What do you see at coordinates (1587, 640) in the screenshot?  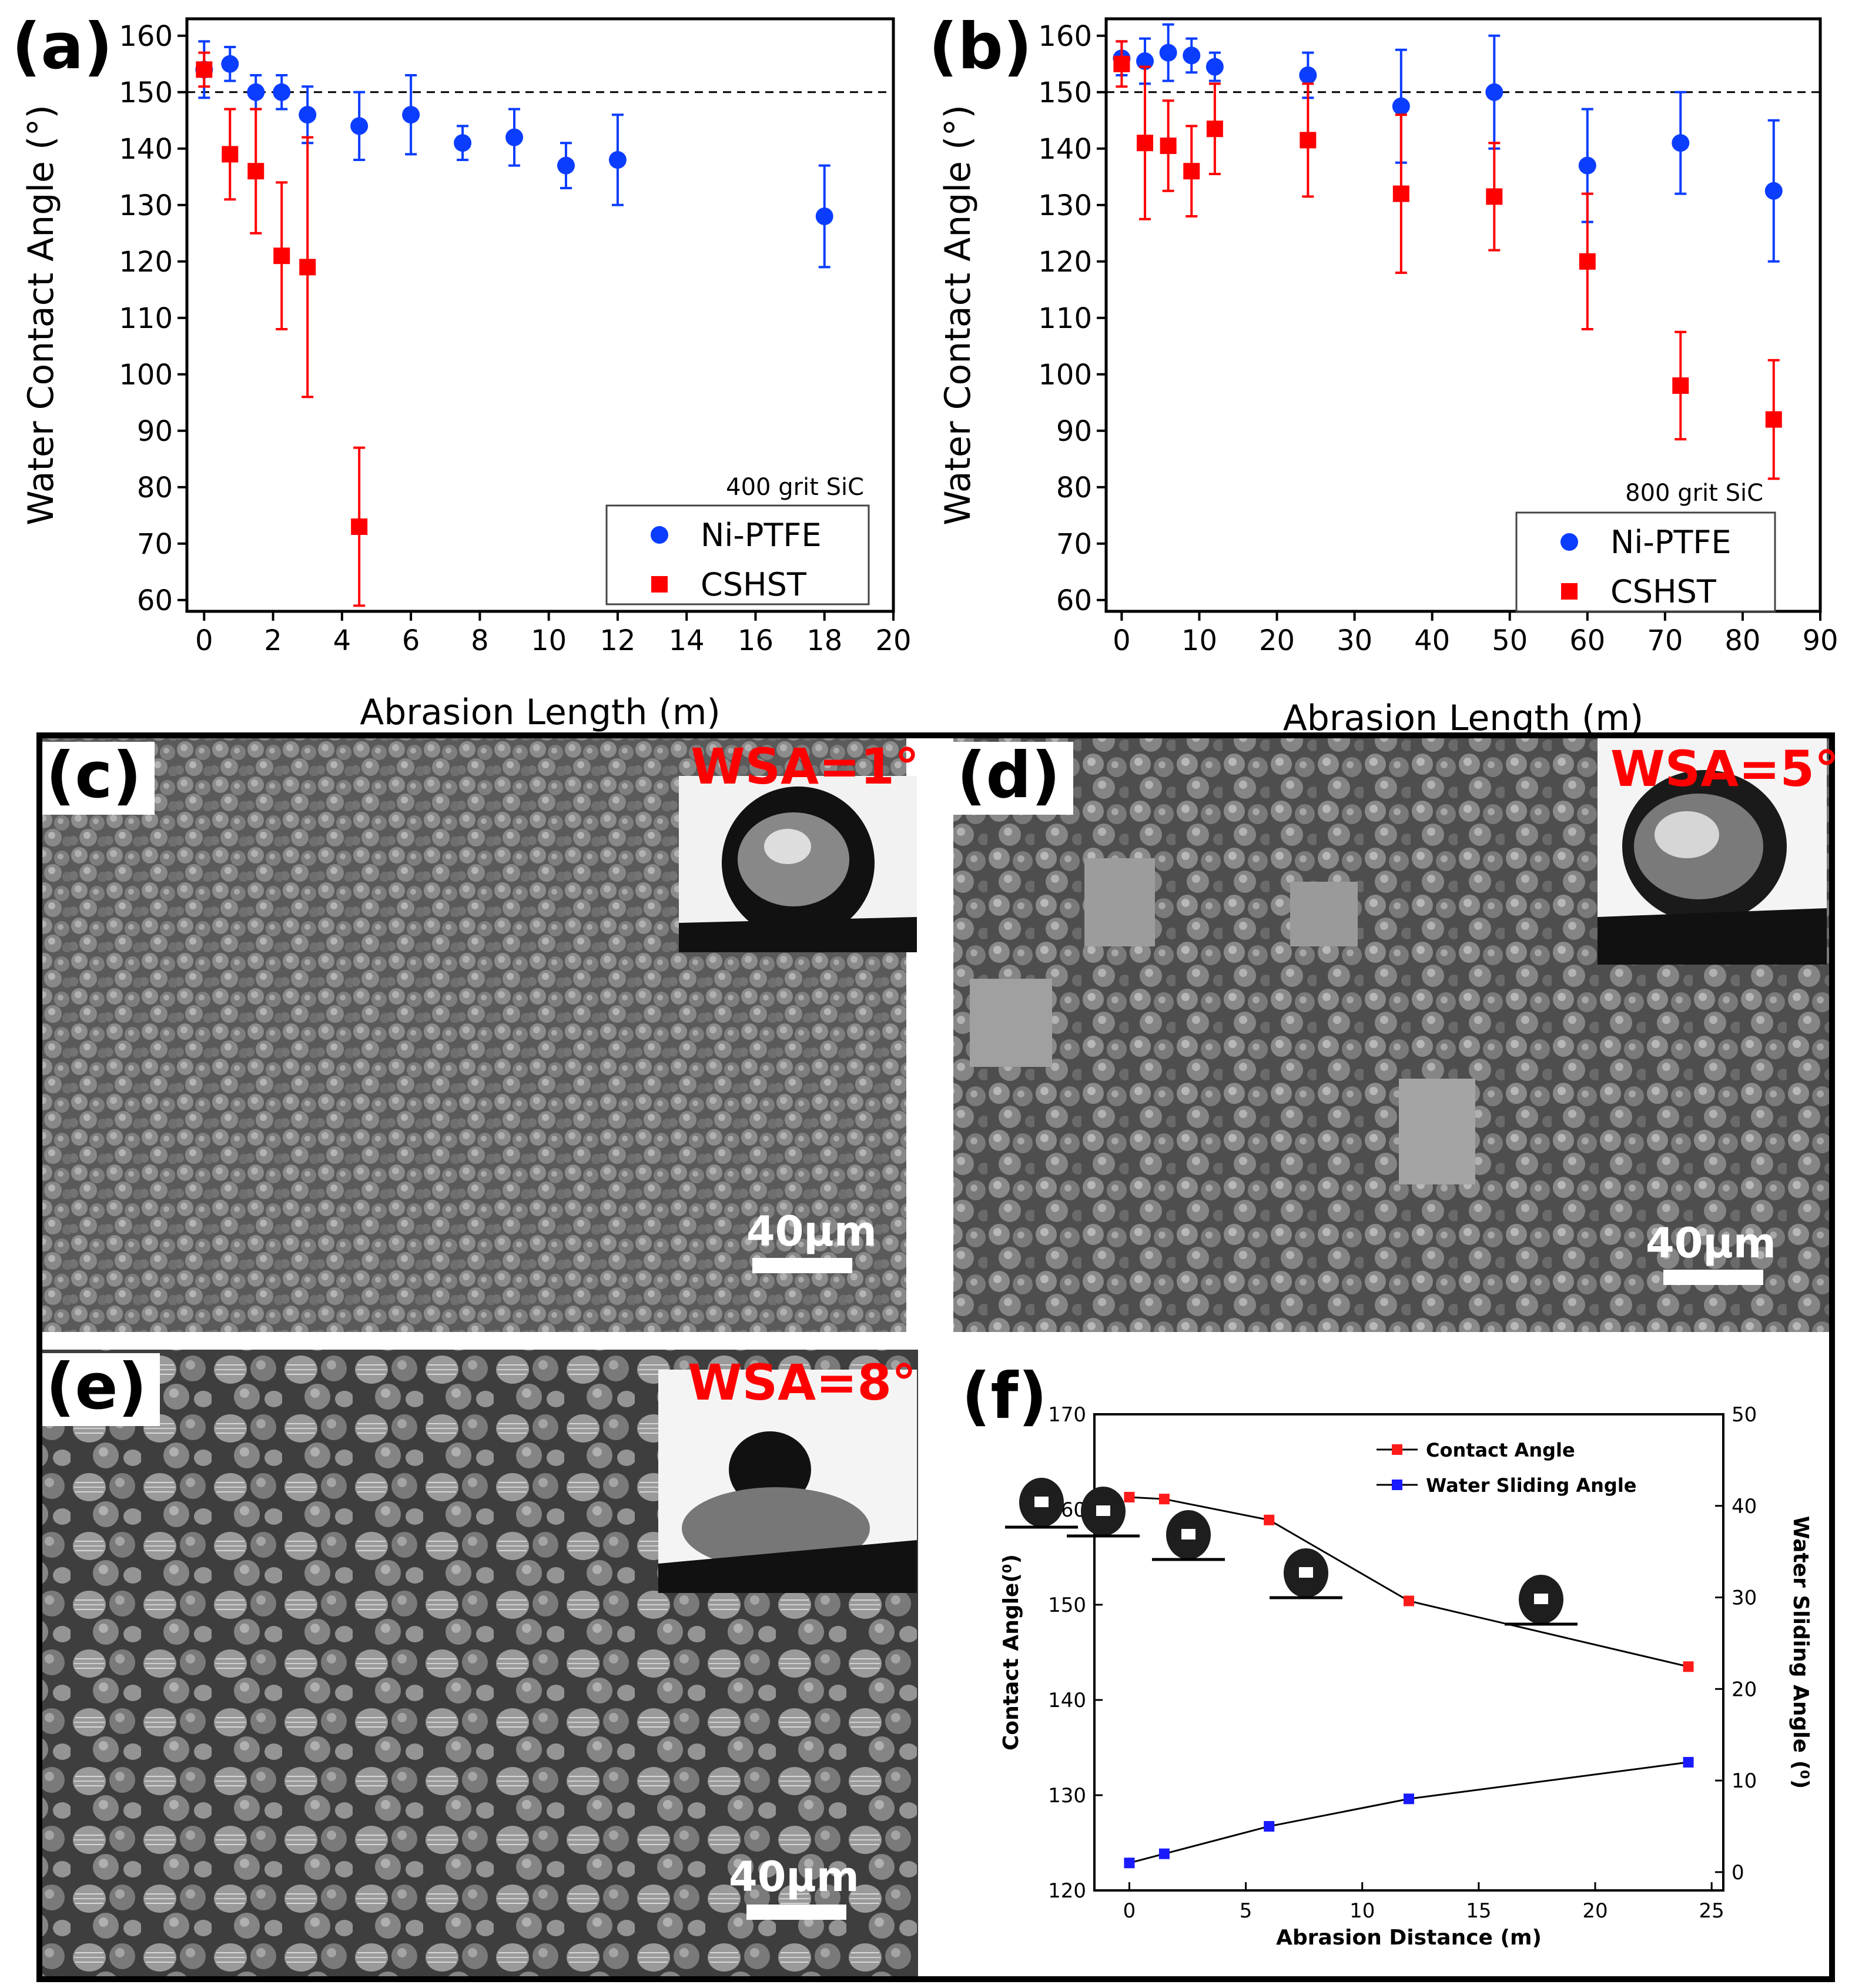 I see `x-tick-label: 60` at bounding box center [1587, 640].